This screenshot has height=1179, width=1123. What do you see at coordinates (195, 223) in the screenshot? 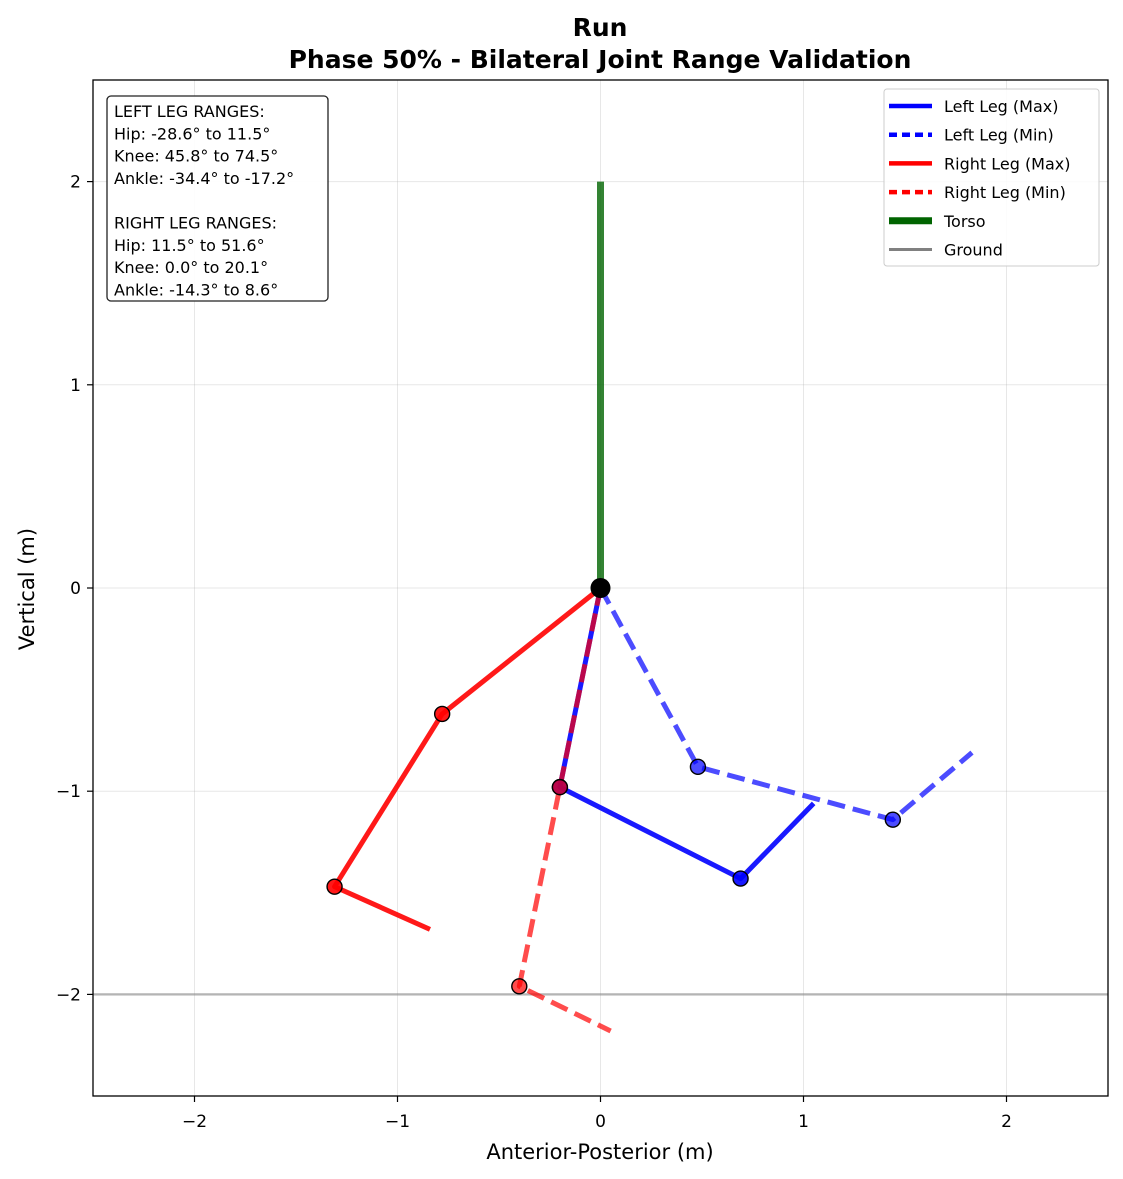
I see `info-line: RIGHT LEG RANGES:` at bounding box center [195, 223].